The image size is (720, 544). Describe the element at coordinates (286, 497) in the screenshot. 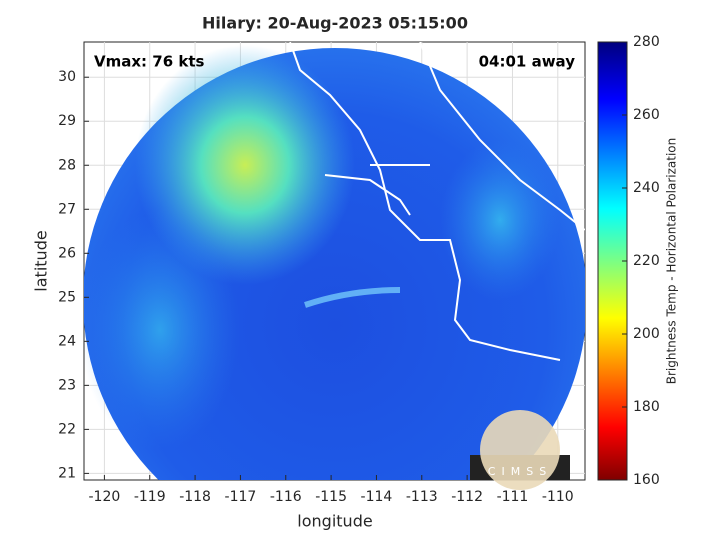

I see `x-tick-label: -116` at that location.